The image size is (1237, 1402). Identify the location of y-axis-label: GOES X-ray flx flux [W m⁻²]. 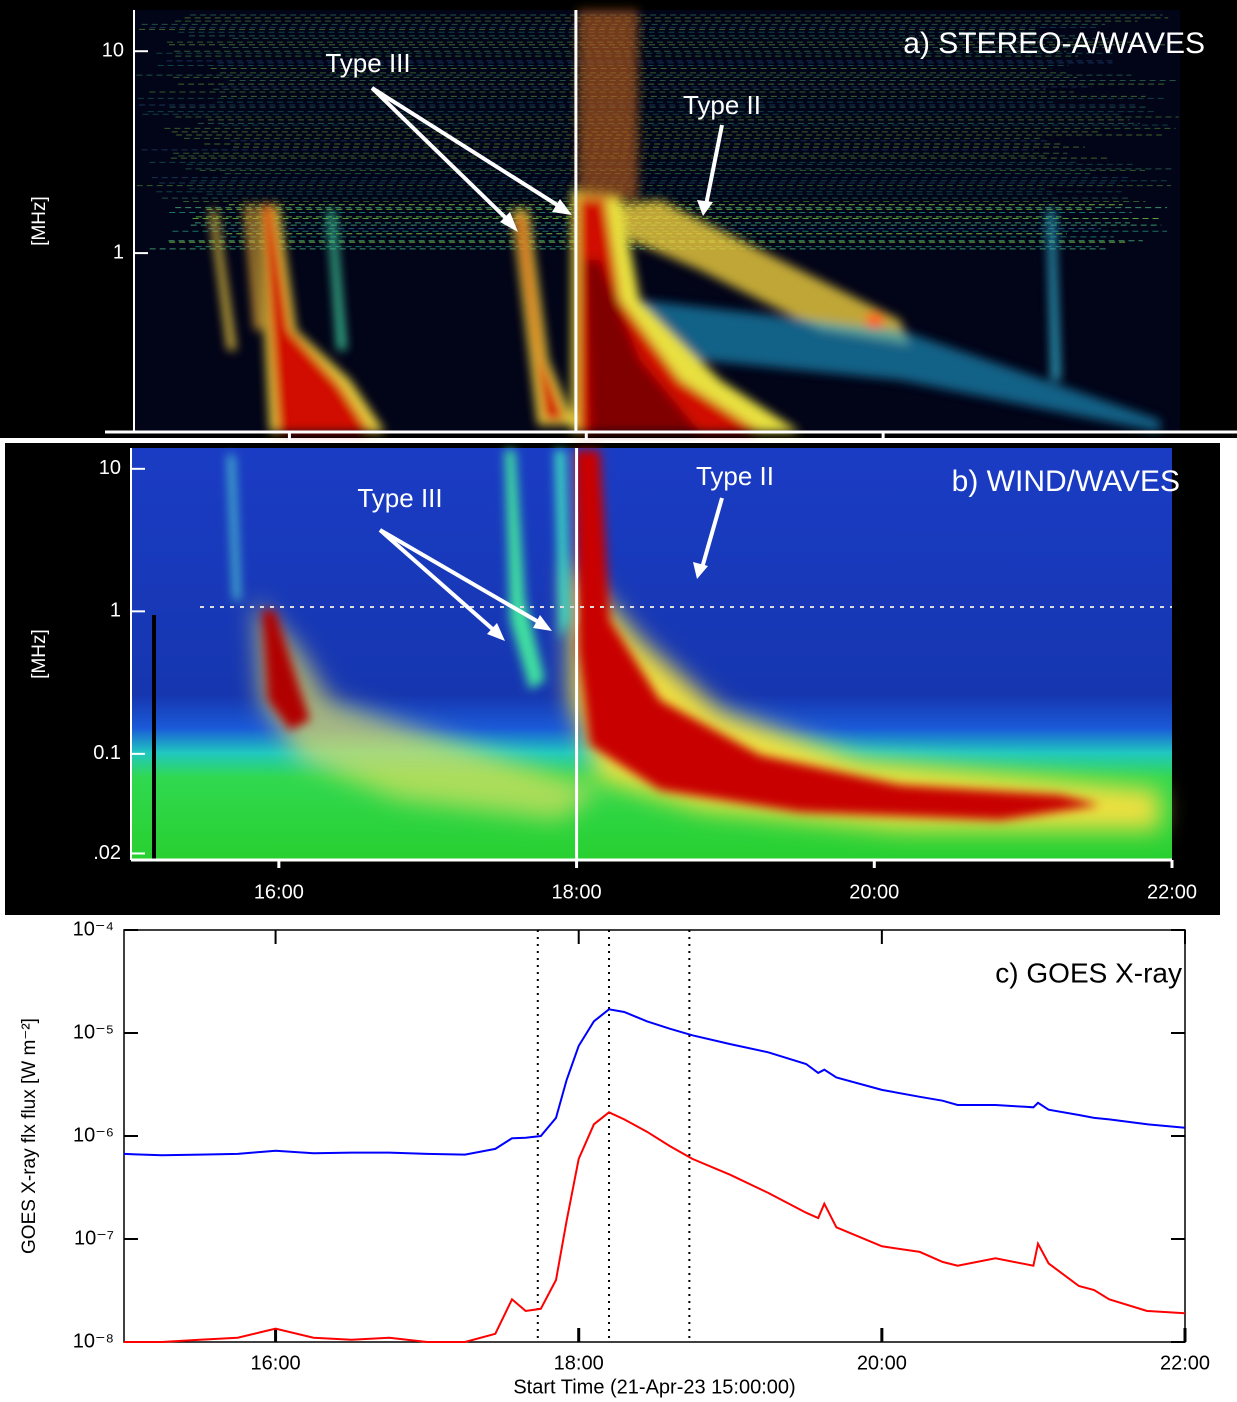
(29, 1136).